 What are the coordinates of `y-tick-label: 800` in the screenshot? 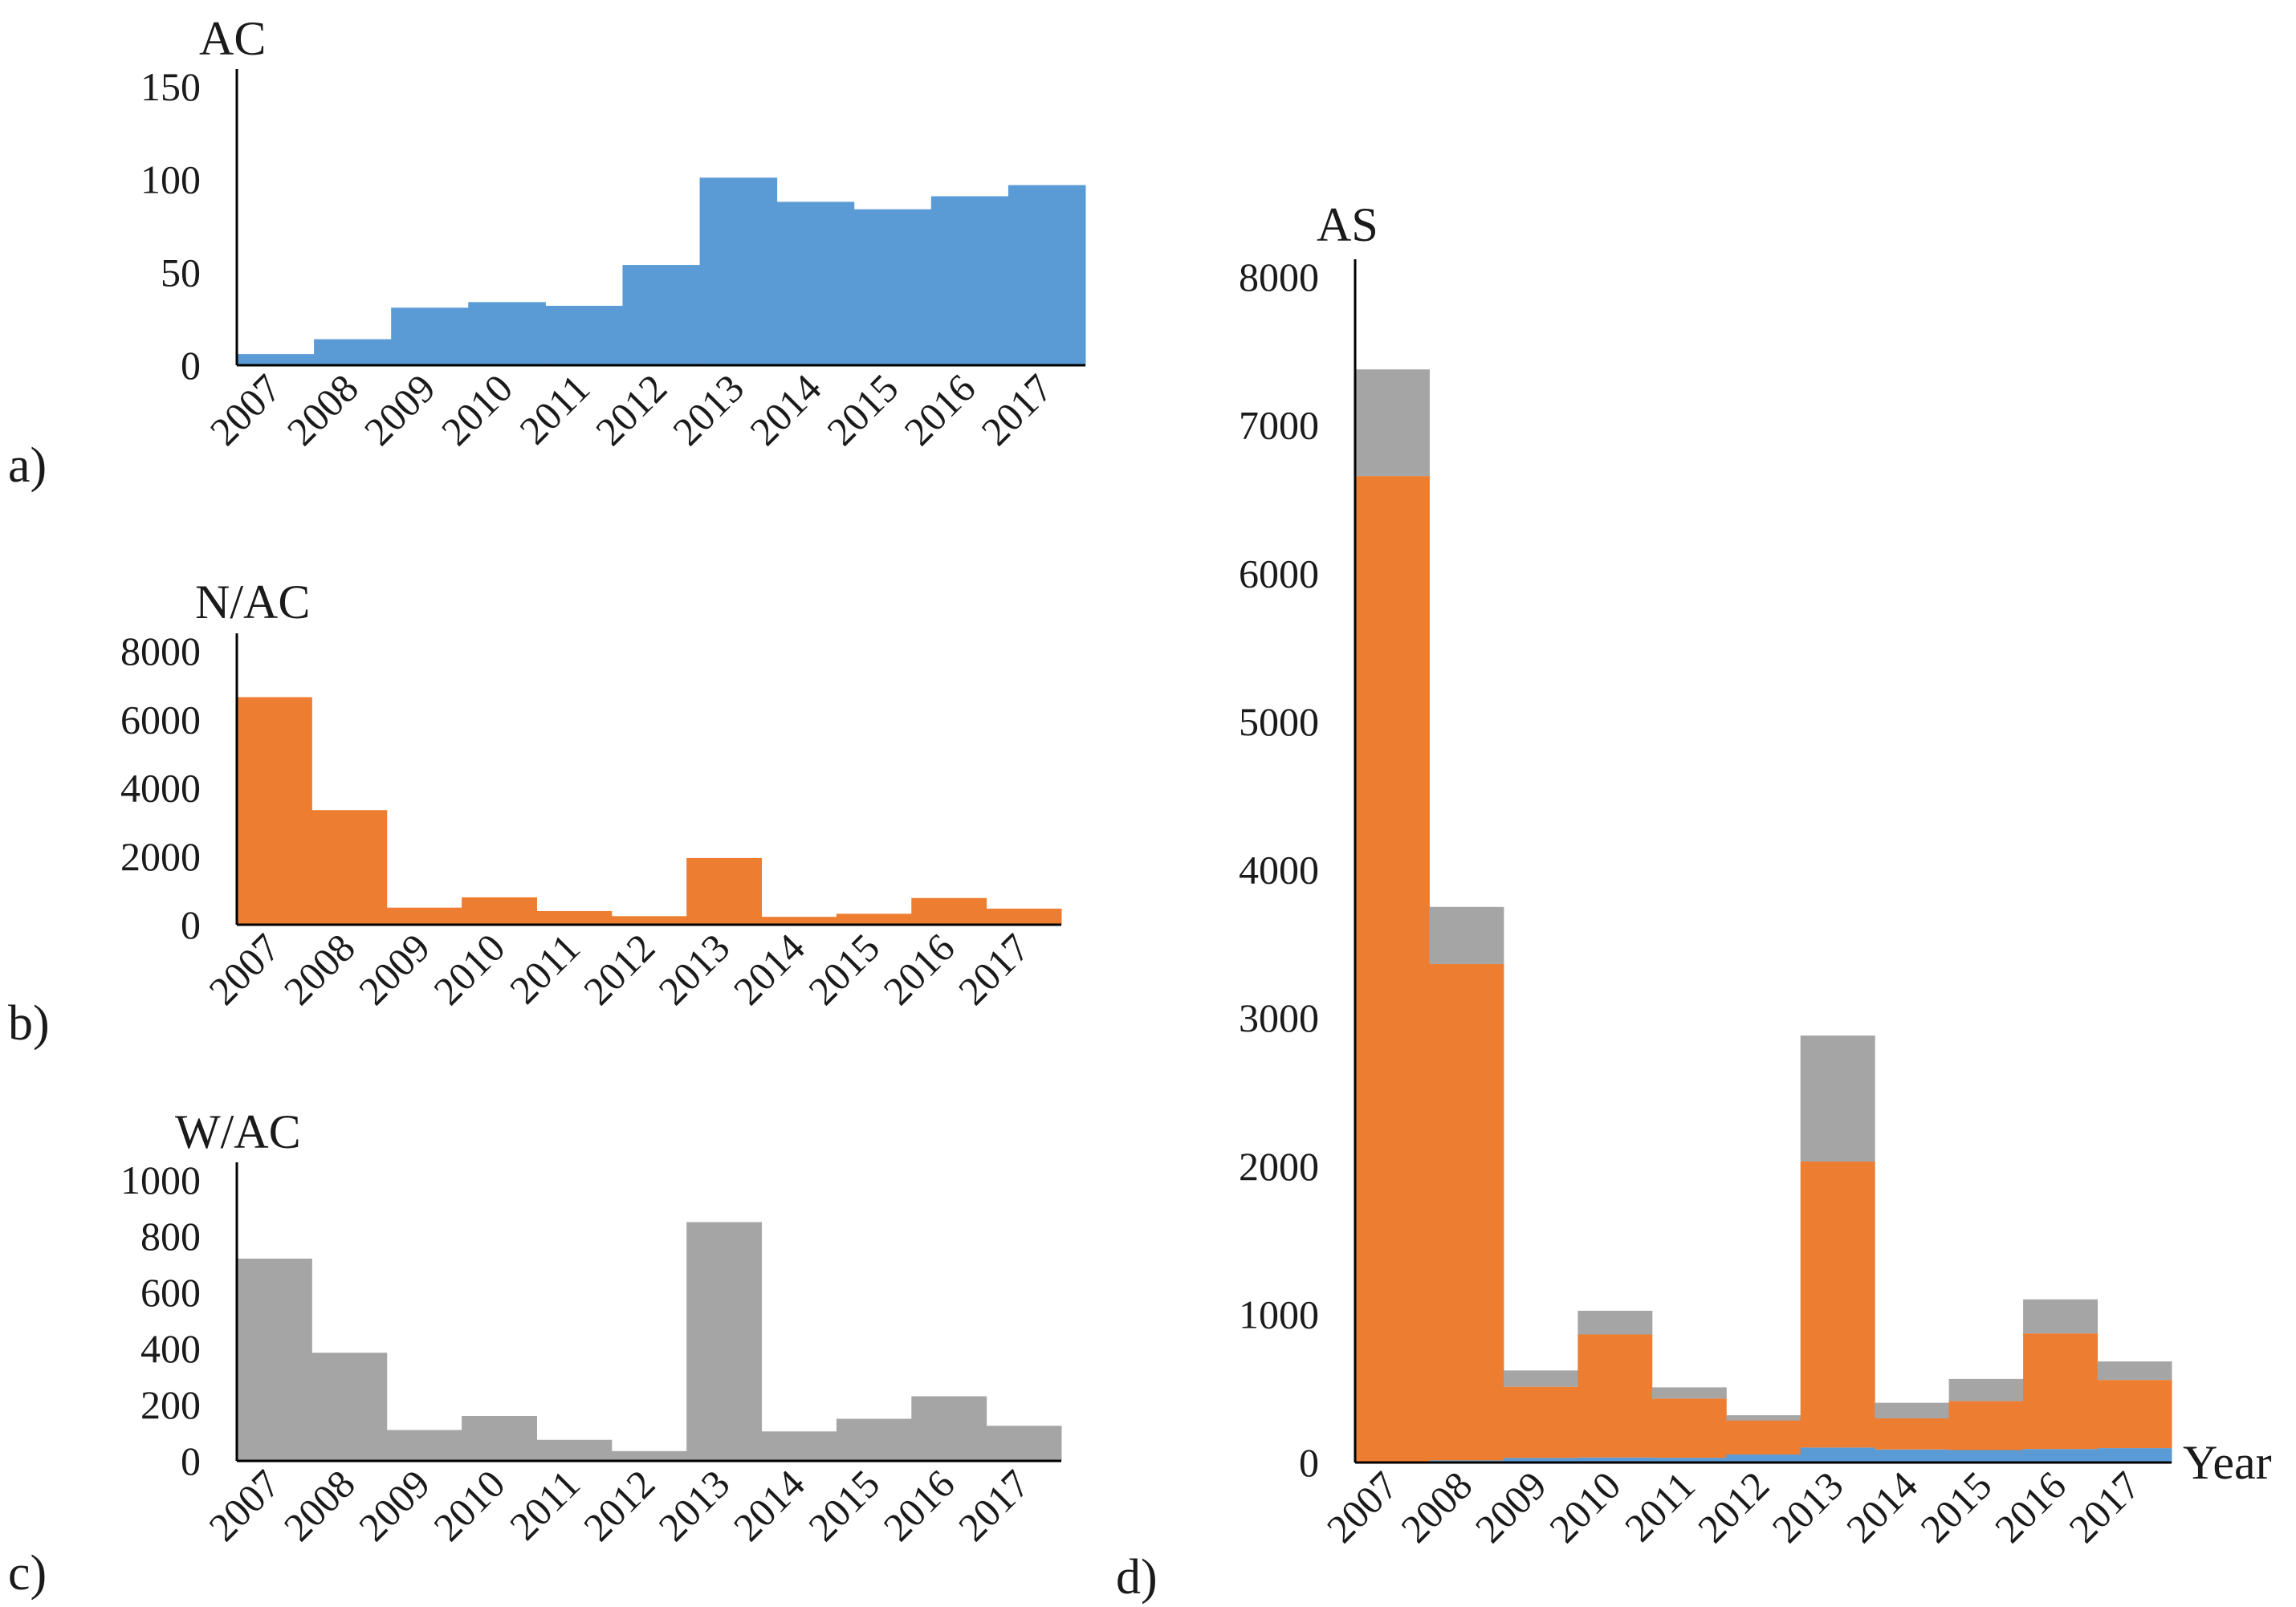 It's located at (170, 1236).